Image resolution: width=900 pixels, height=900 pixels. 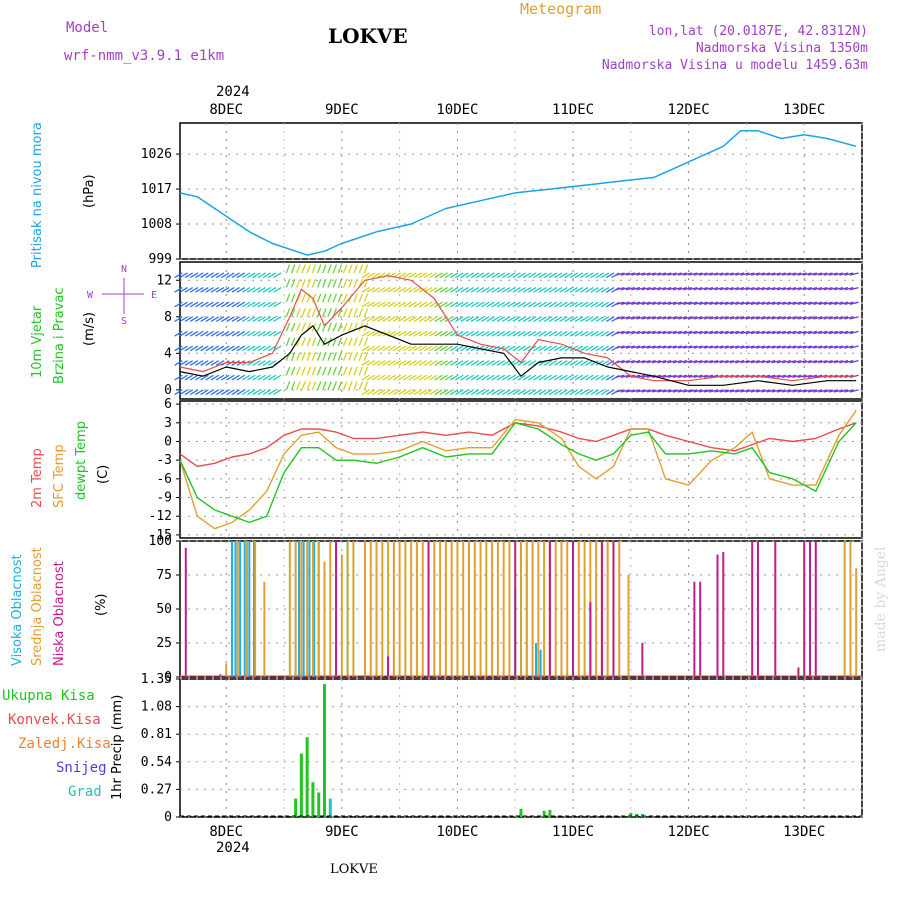 What do you see at coordinates (37, 606) in the screenshot?
I see `cloud-ylabel-2: Srednja Oblacnost` at bounding box center [37, 606].